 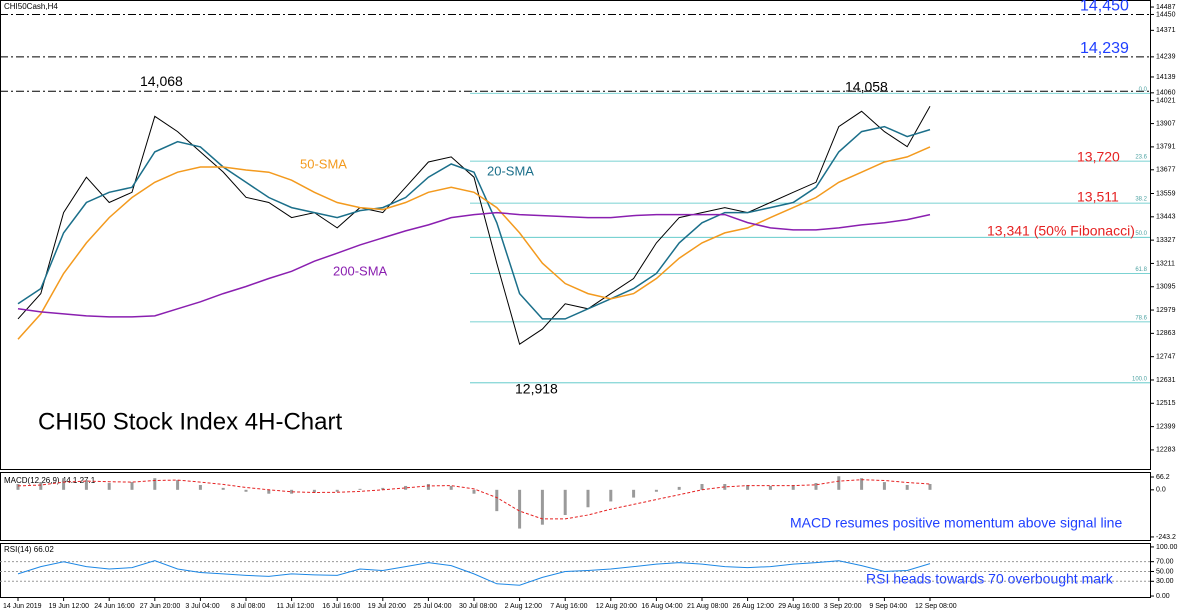 What do you see at coordinates (1166, 57) in the screenshot?
I see `y-tick-label: 14239` at bounding box center [1166, 57].